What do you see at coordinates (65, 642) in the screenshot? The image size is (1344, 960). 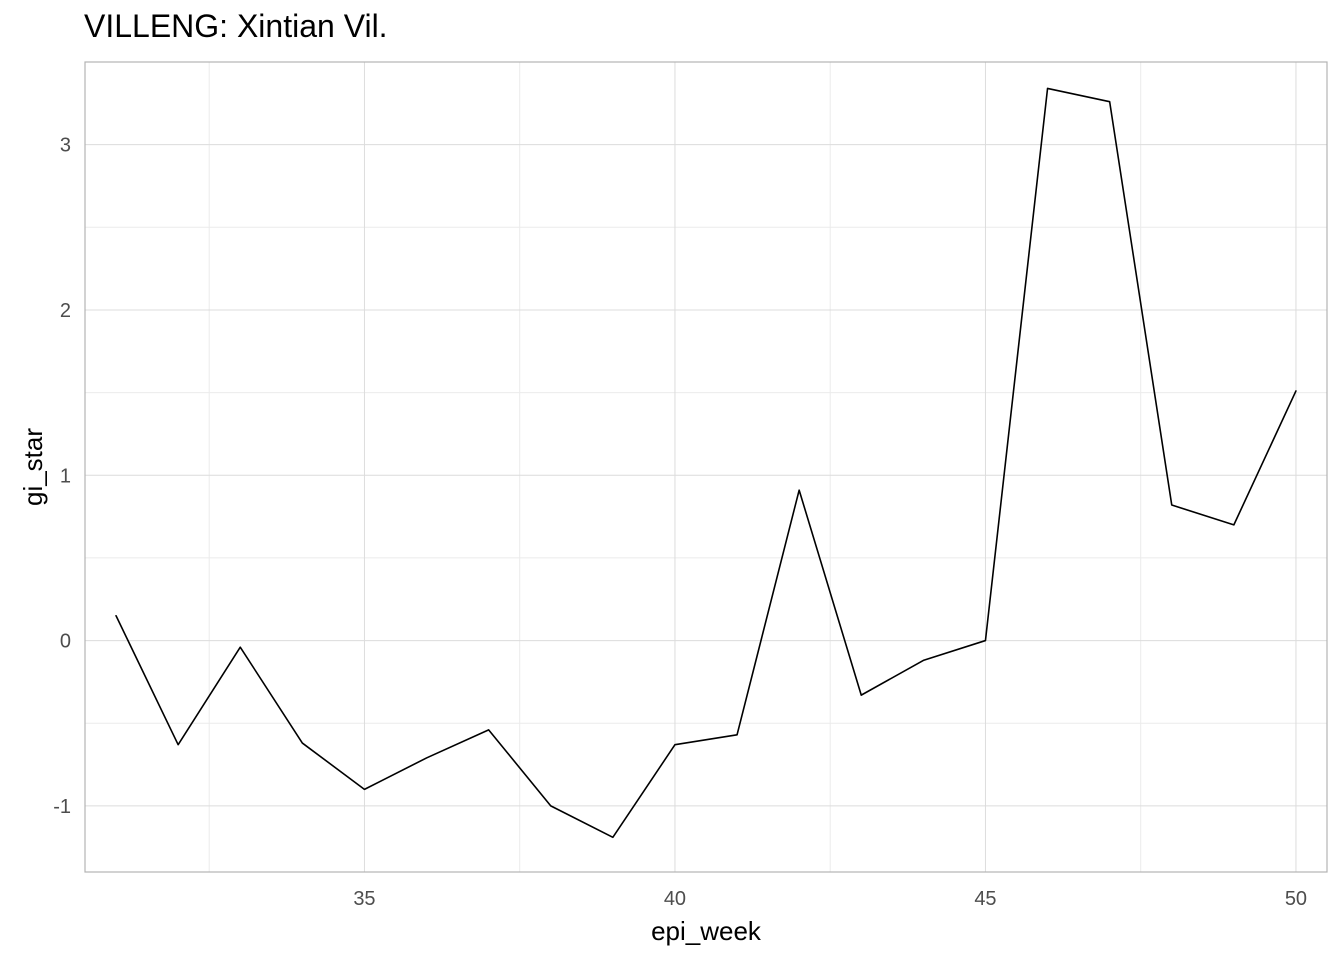 I see `y-tick-label: 0` at bounding box center [65, 642].